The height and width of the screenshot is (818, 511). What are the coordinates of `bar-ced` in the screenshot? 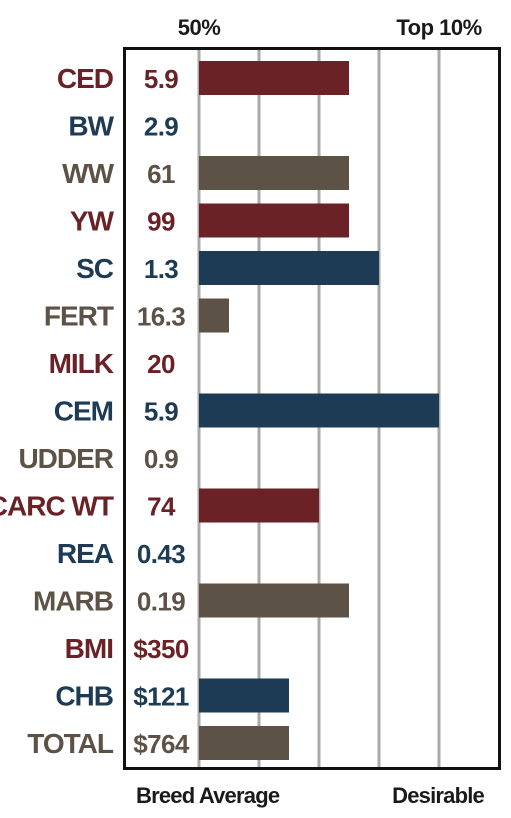 It's located at (274, 78).